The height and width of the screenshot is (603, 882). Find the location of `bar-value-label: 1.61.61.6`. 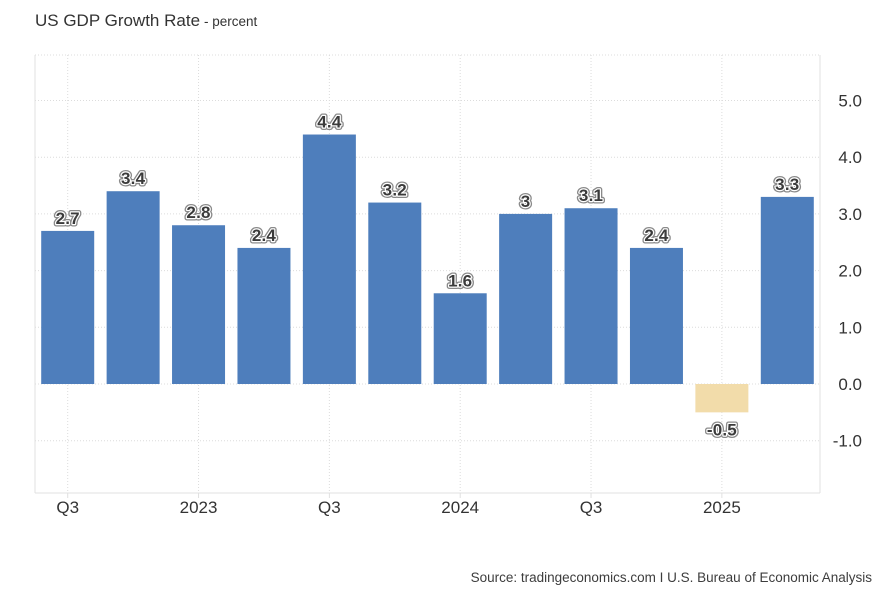

bar-value-label: 1.61.61.6 is located at coordinates (460, 281).